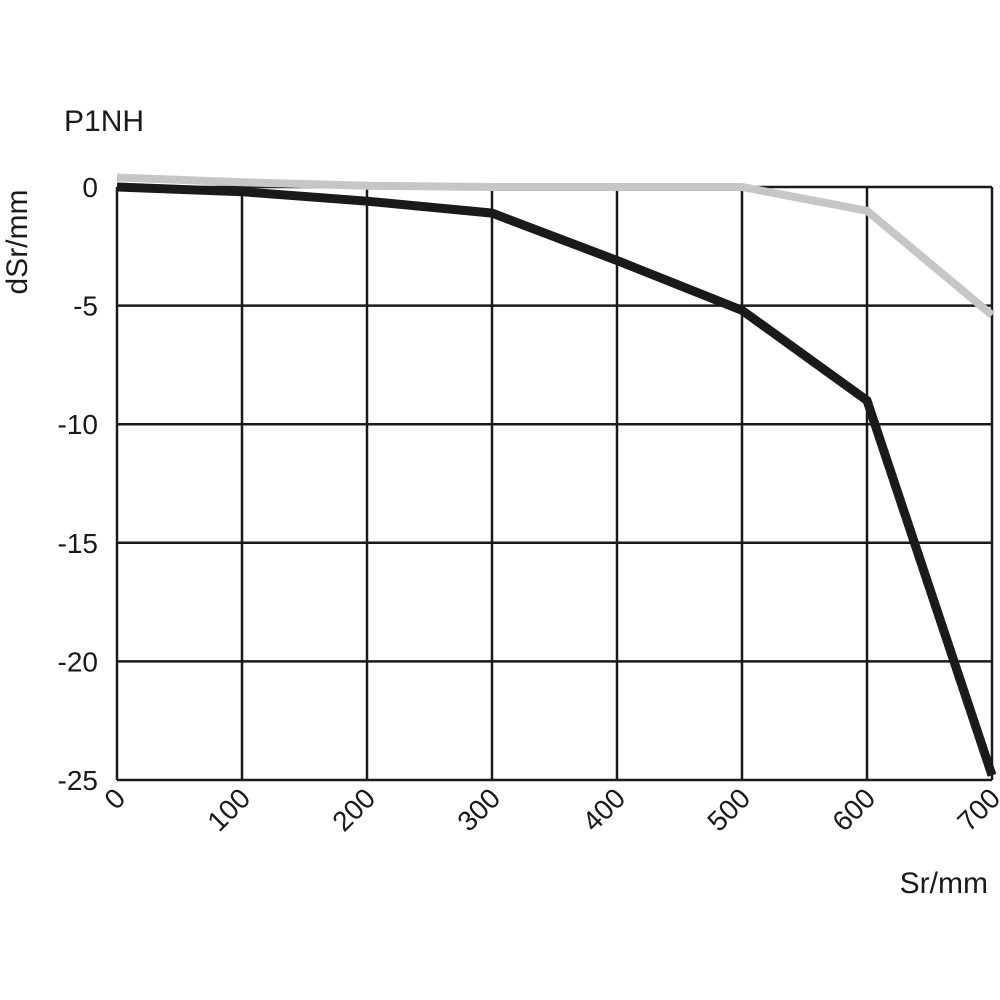  What do you see at coordinates (975, 809) in the screenshot?
I see `x-tick-label-7: 700` at bounding box center [975, 809].